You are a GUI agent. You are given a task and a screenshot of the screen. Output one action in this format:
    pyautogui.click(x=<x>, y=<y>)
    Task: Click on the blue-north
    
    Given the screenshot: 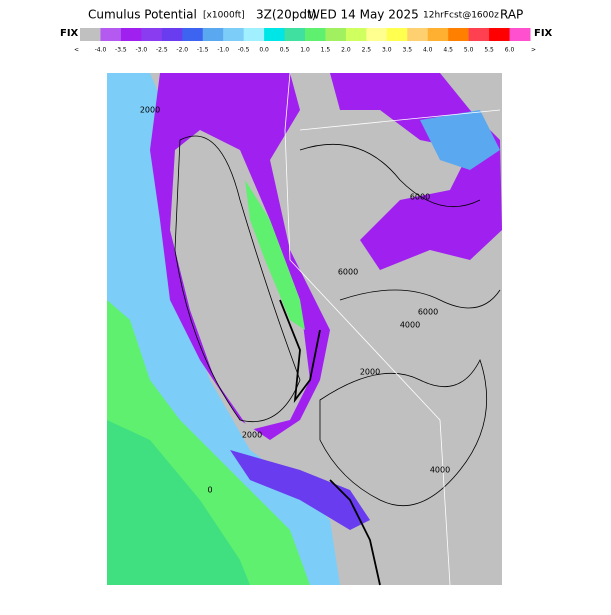 What is the action you would take?
    pyautogui.click(x=460, y=140)
    